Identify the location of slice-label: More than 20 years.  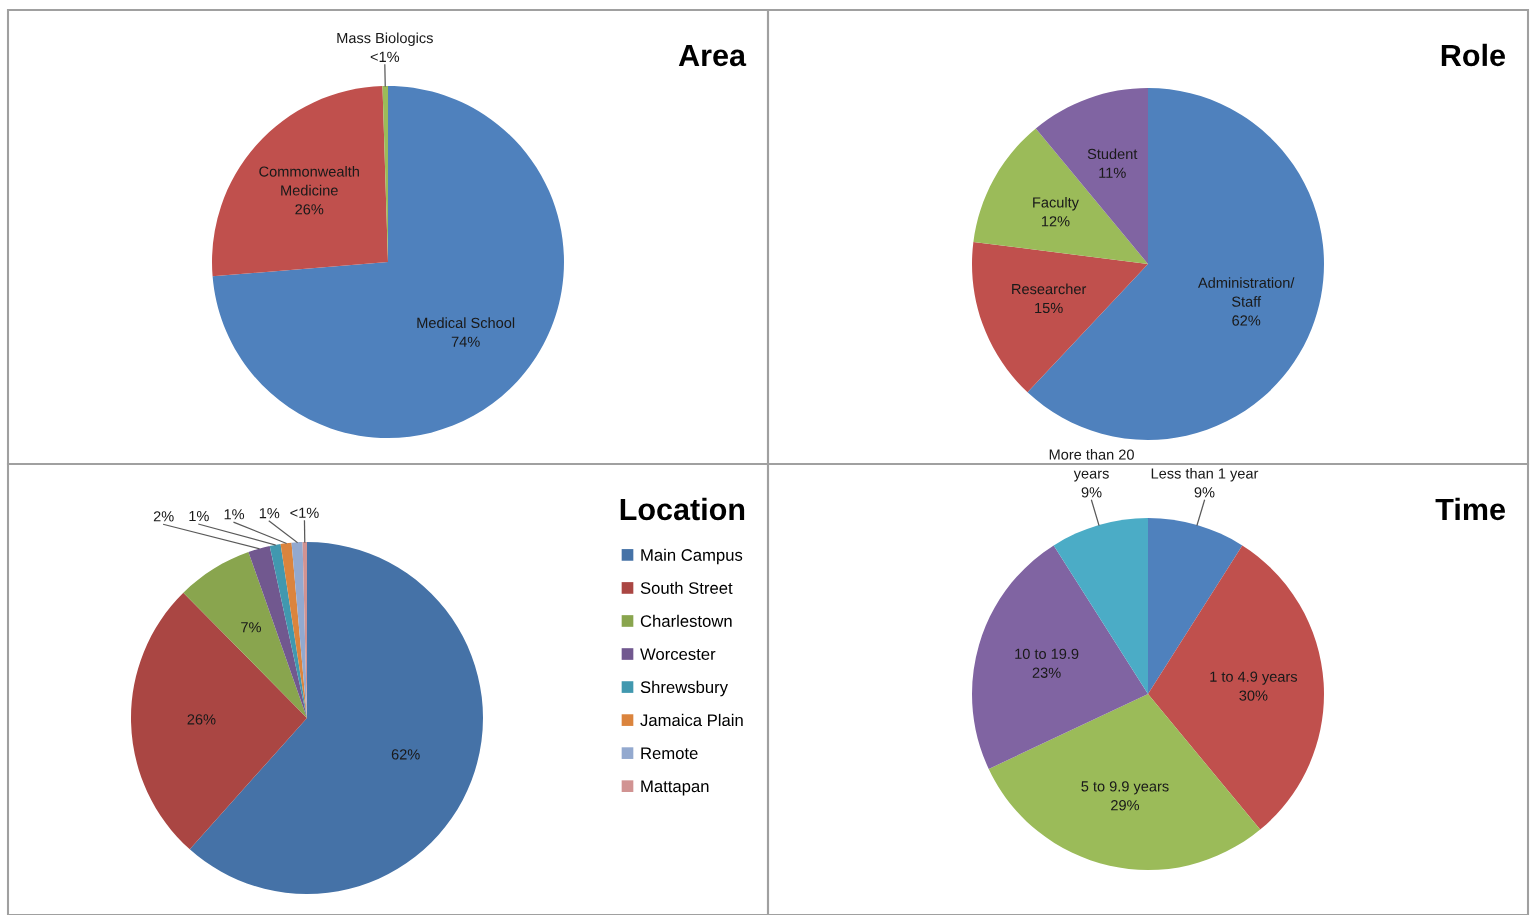
(1091, 465).